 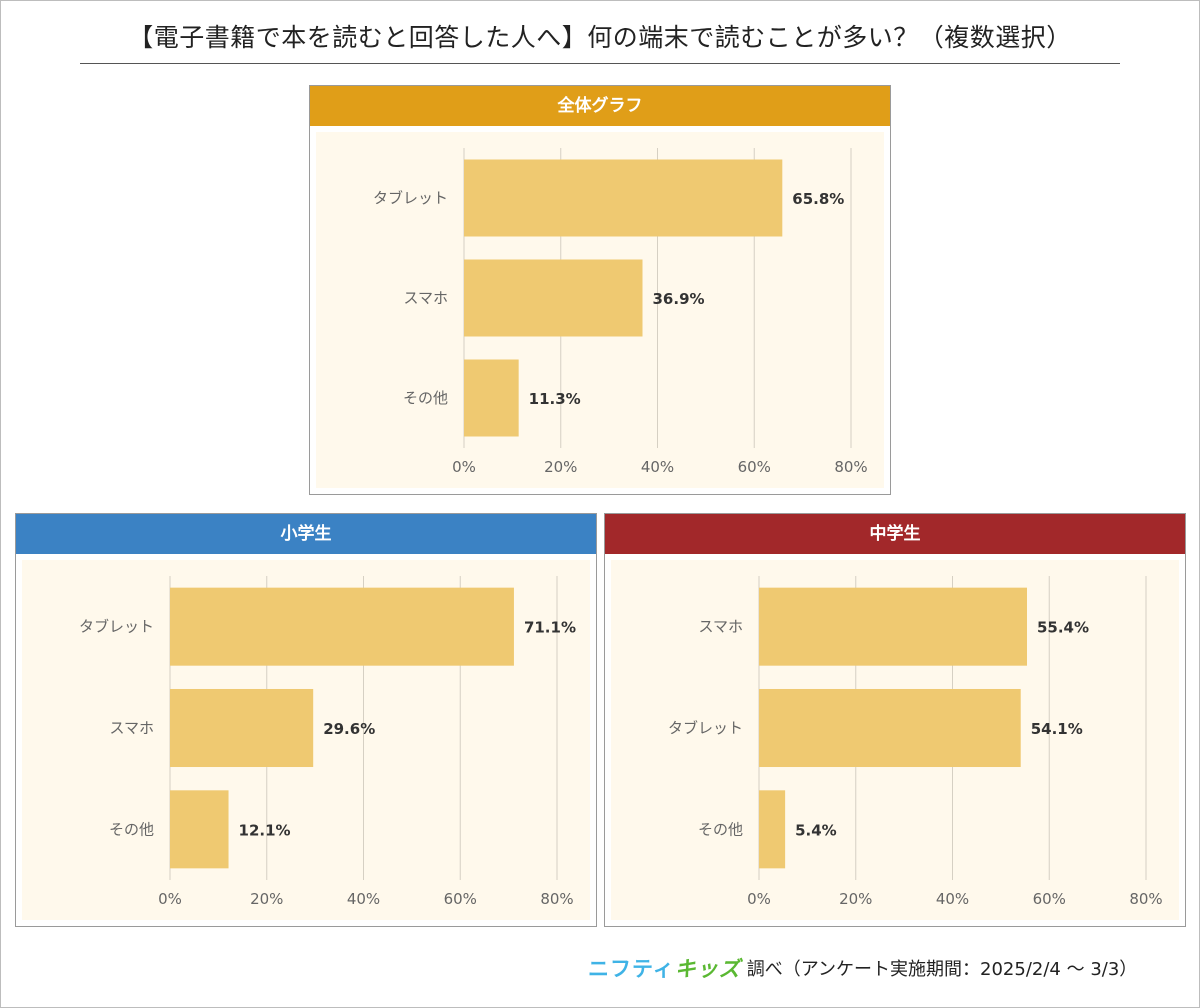 What do you see at coordinates (550, 628) in the screenshot?
I see `value-label: 71.1%` at bounding box center [550, 628].